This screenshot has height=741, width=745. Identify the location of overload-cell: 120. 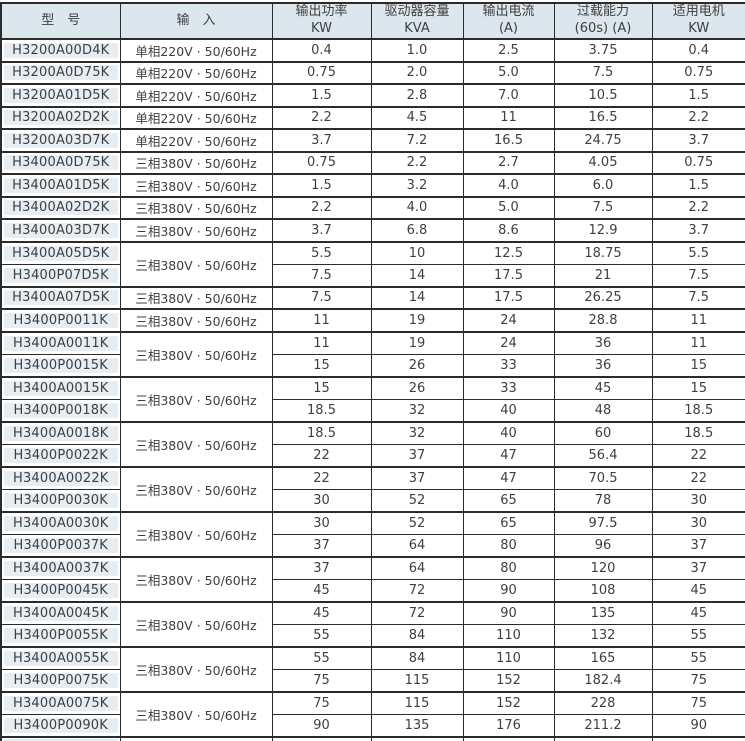
(603, 567).